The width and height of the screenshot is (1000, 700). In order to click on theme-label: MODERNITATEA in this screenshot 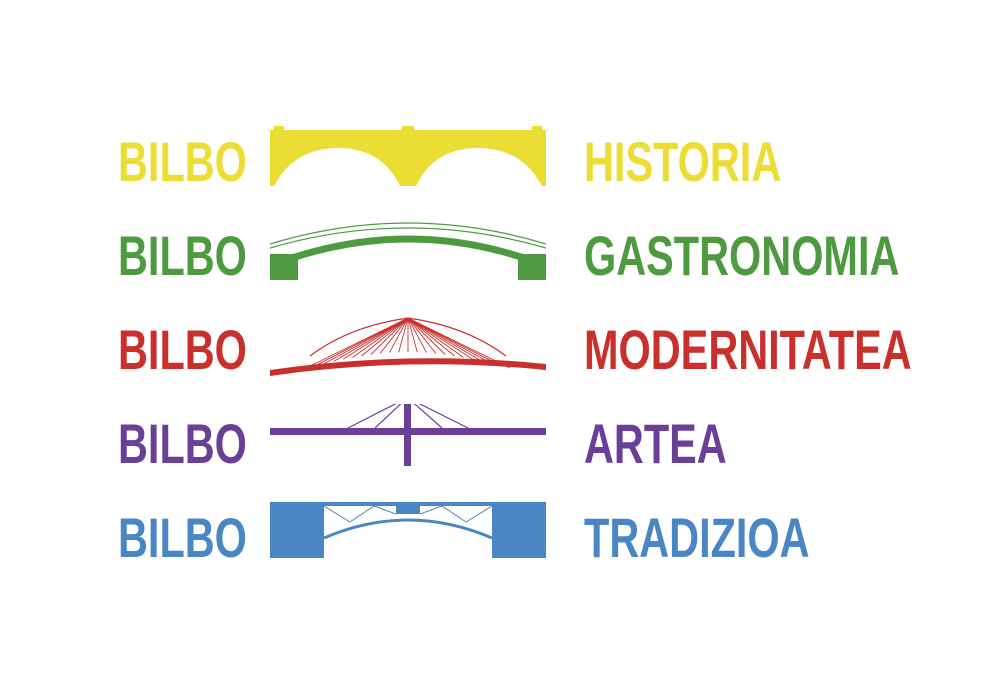, I will do `click(748, 349)`.